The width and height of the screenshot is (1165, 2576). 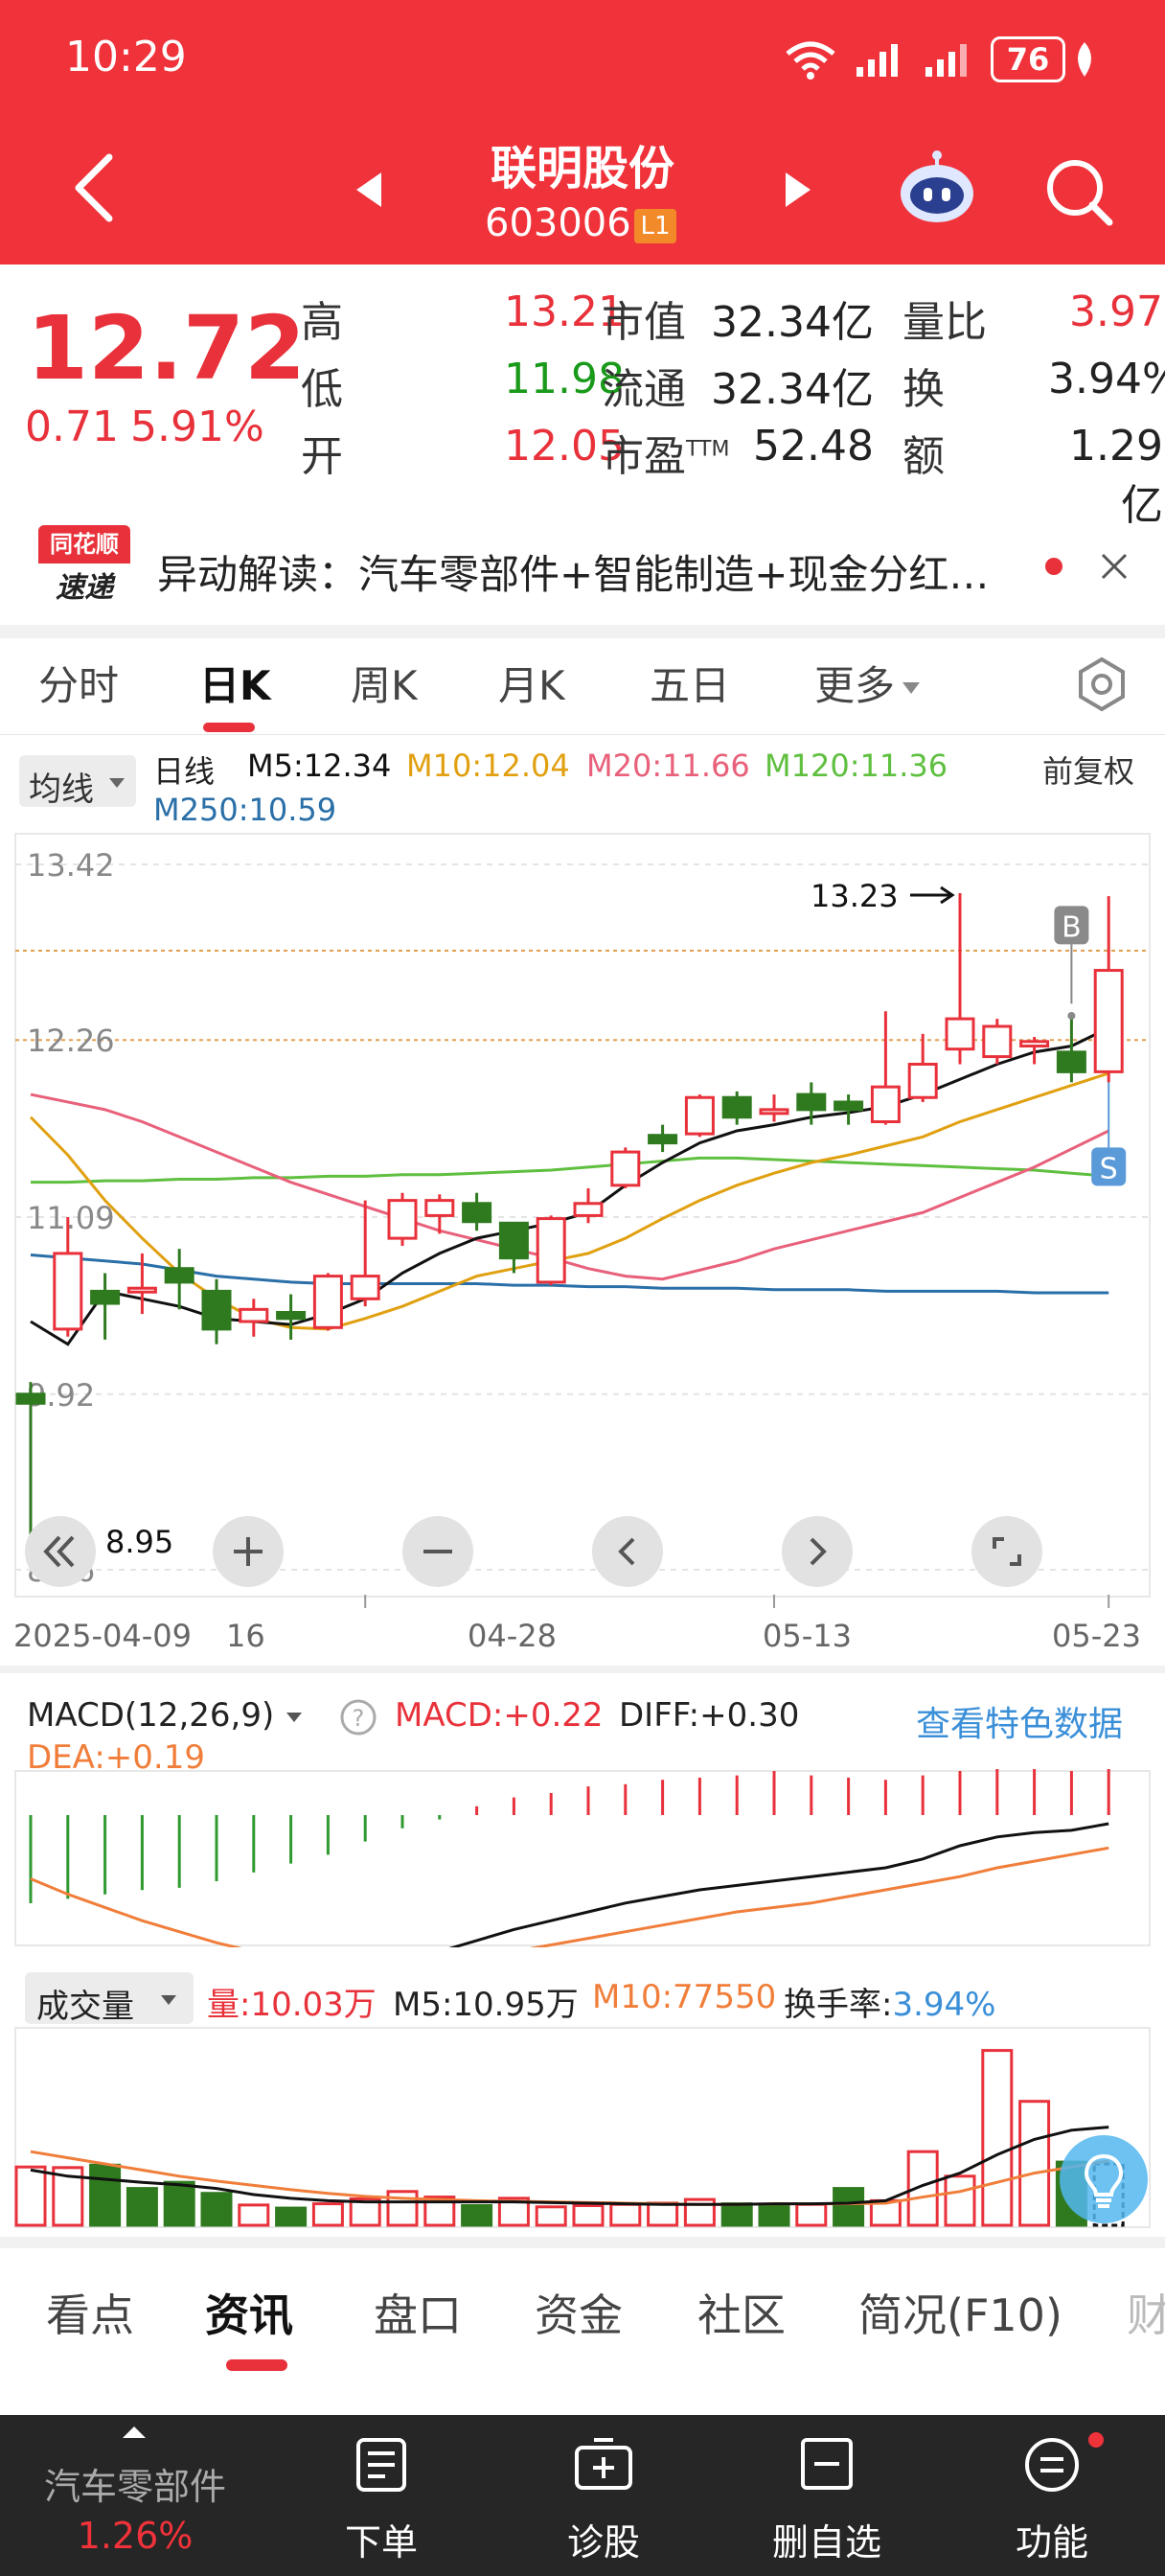 What do you see at coordinates (644, 389) in the screenshot?
I see `quote-label: 流通` at bounding box center [644, 389].